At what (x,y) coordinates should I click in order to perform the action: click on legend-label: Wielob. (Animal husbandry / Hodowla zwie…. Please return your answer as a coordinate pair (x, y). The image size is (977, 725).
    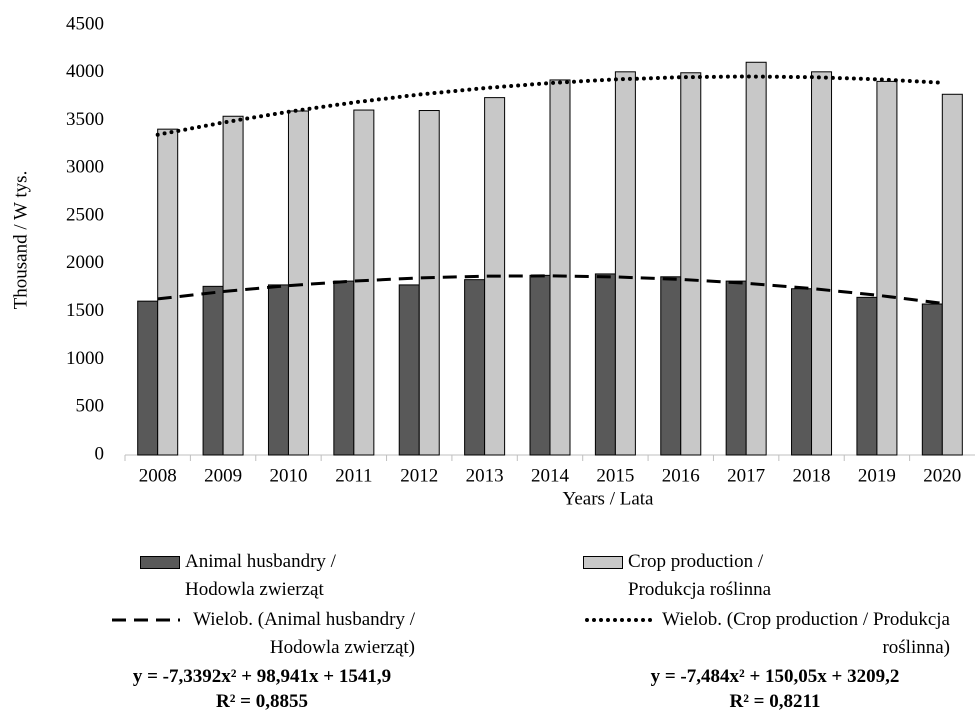
    Looking at the image, I should click on (304, 633).